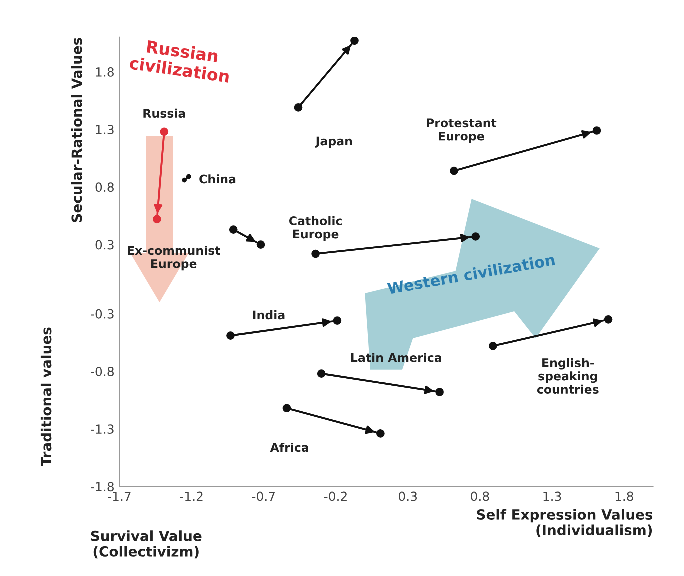  What do you see at coordinates (480, 497) in the screenshot?
I see `x-tick-label: 0.8` at bounding box center [480, 497].